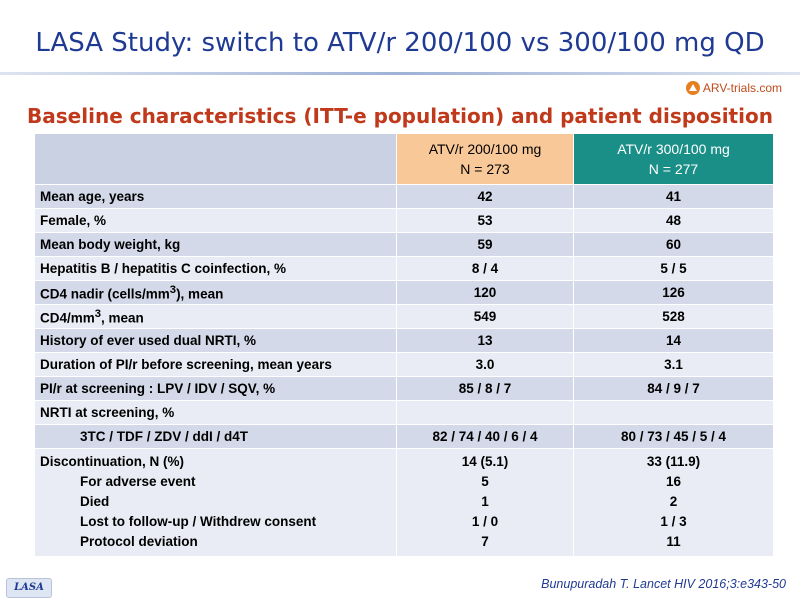 This screenshot has width=800, height=600. I want to click on citation: Bunupuradah T. Lancet HIV 2016;3:e343-50, so click(663, 584).